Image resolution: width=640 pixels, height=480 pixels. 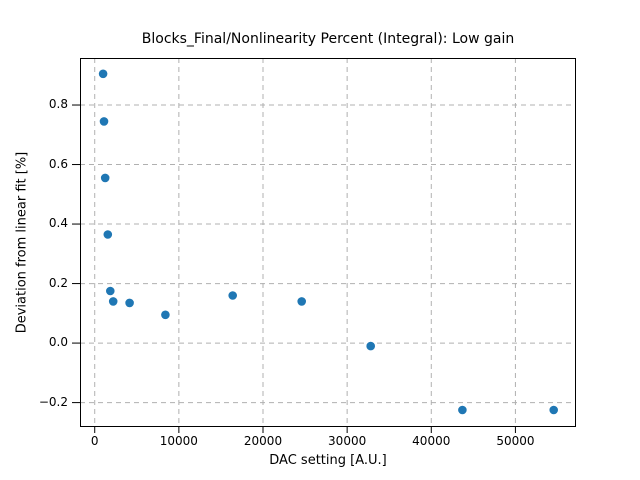 What do you see at coordinates (94, 441) in the screenshot?
I see `x-tick-label: 0` at bounding box center [94, 441].